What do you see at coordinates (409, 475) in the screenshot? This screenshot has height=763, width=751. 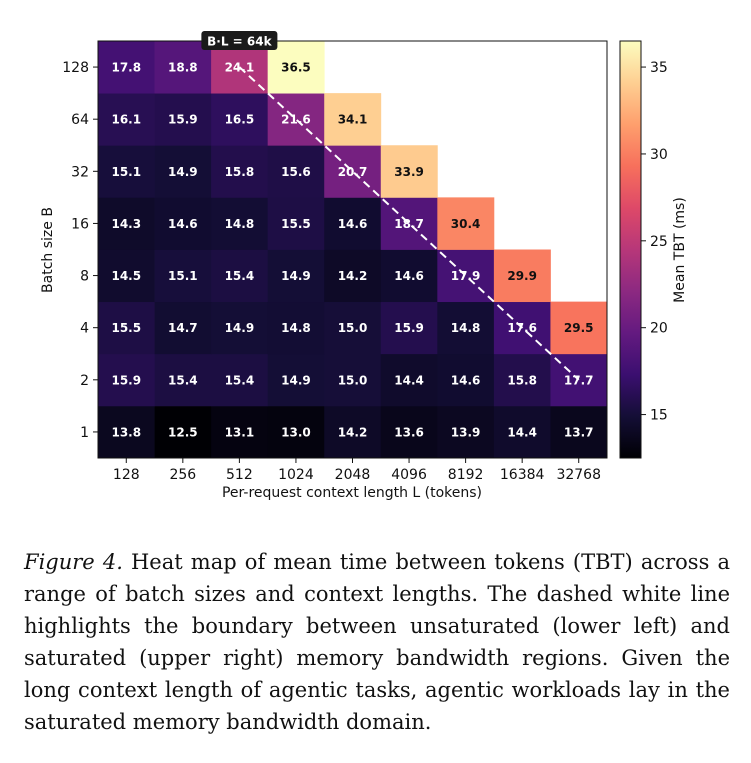 I see `x-tick-label: 4096` at bounding box center [409, 475].